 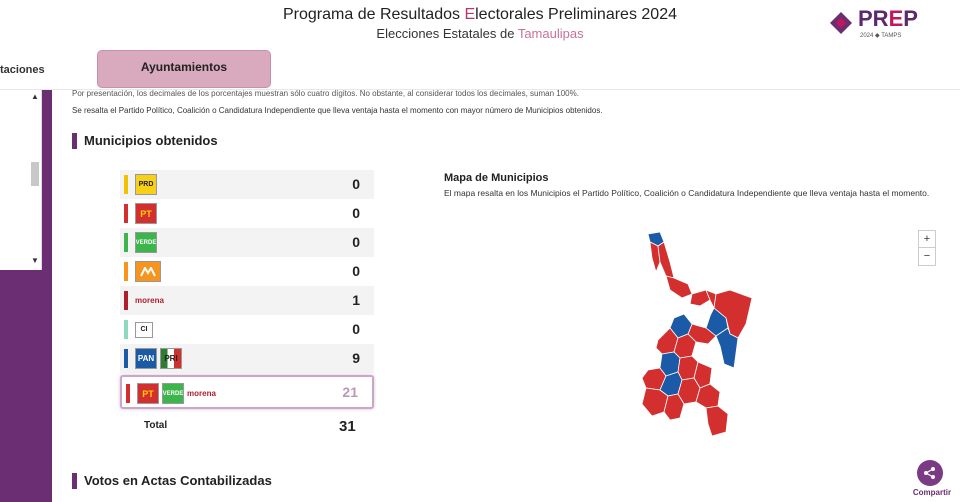 I want to click on tab-diputaciones: taciones, so click(x=22, y=70).